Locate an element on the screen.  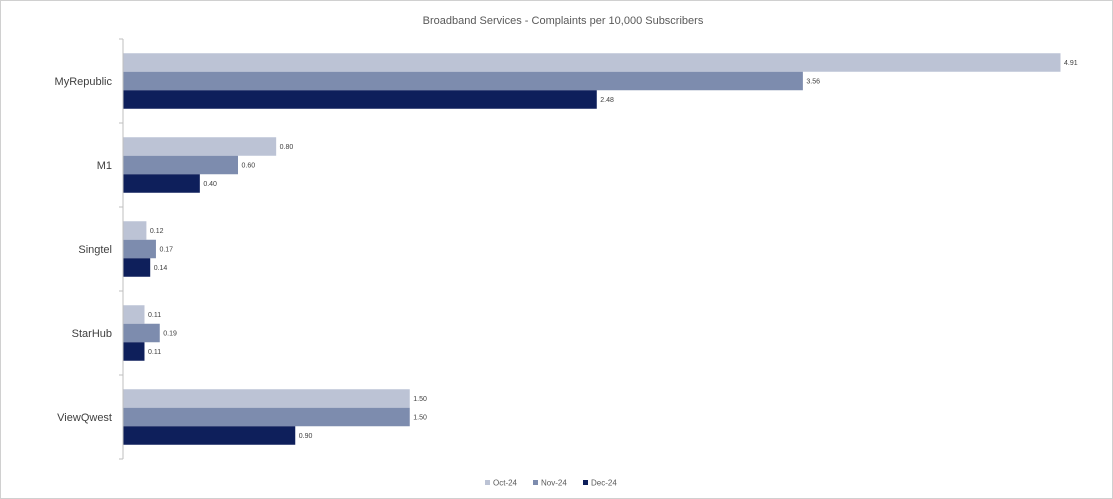
category-label: Singtel is located at coordinates (95, 250).